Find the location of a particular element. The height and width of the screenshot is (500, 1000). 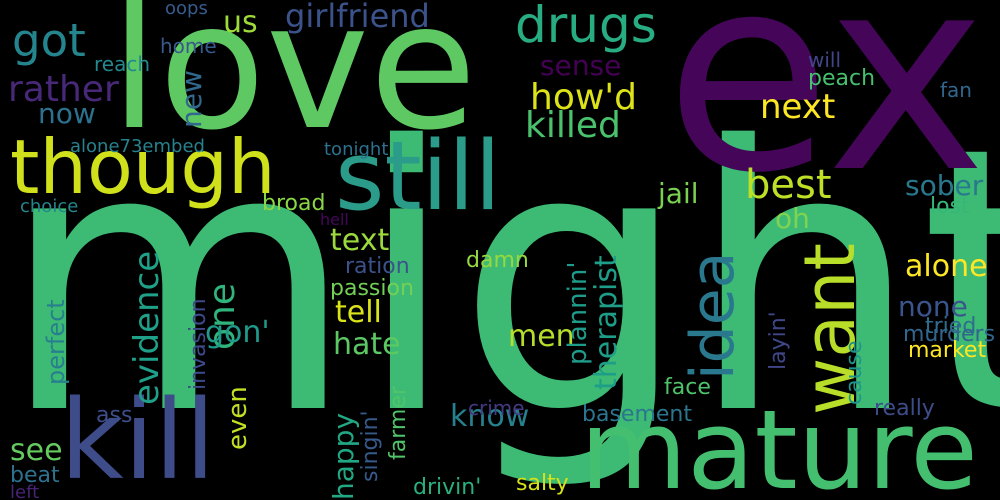

word-ex: ex is located at coordinates (826, 116).